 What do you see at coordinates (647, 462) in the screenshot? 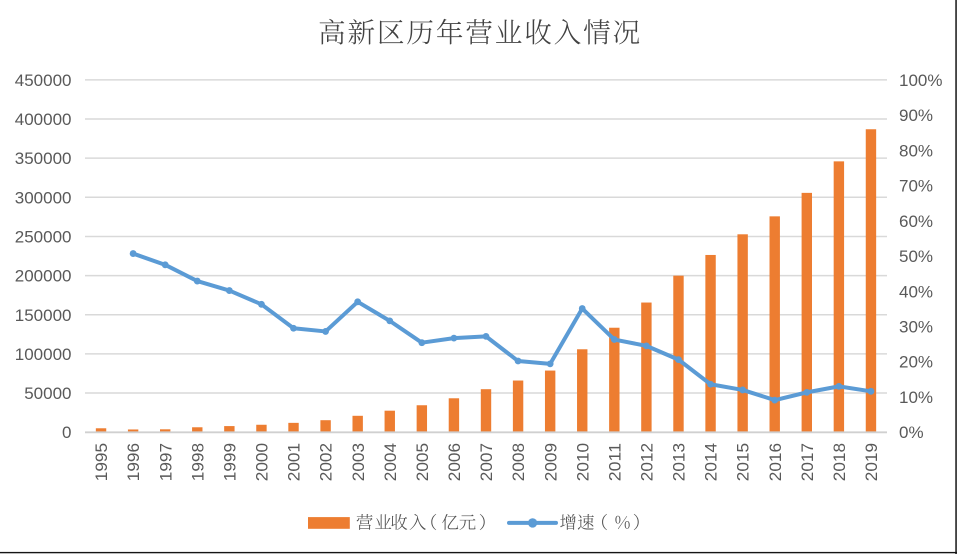
I see `svg-text: 2012` at bounding box center [647, 462].